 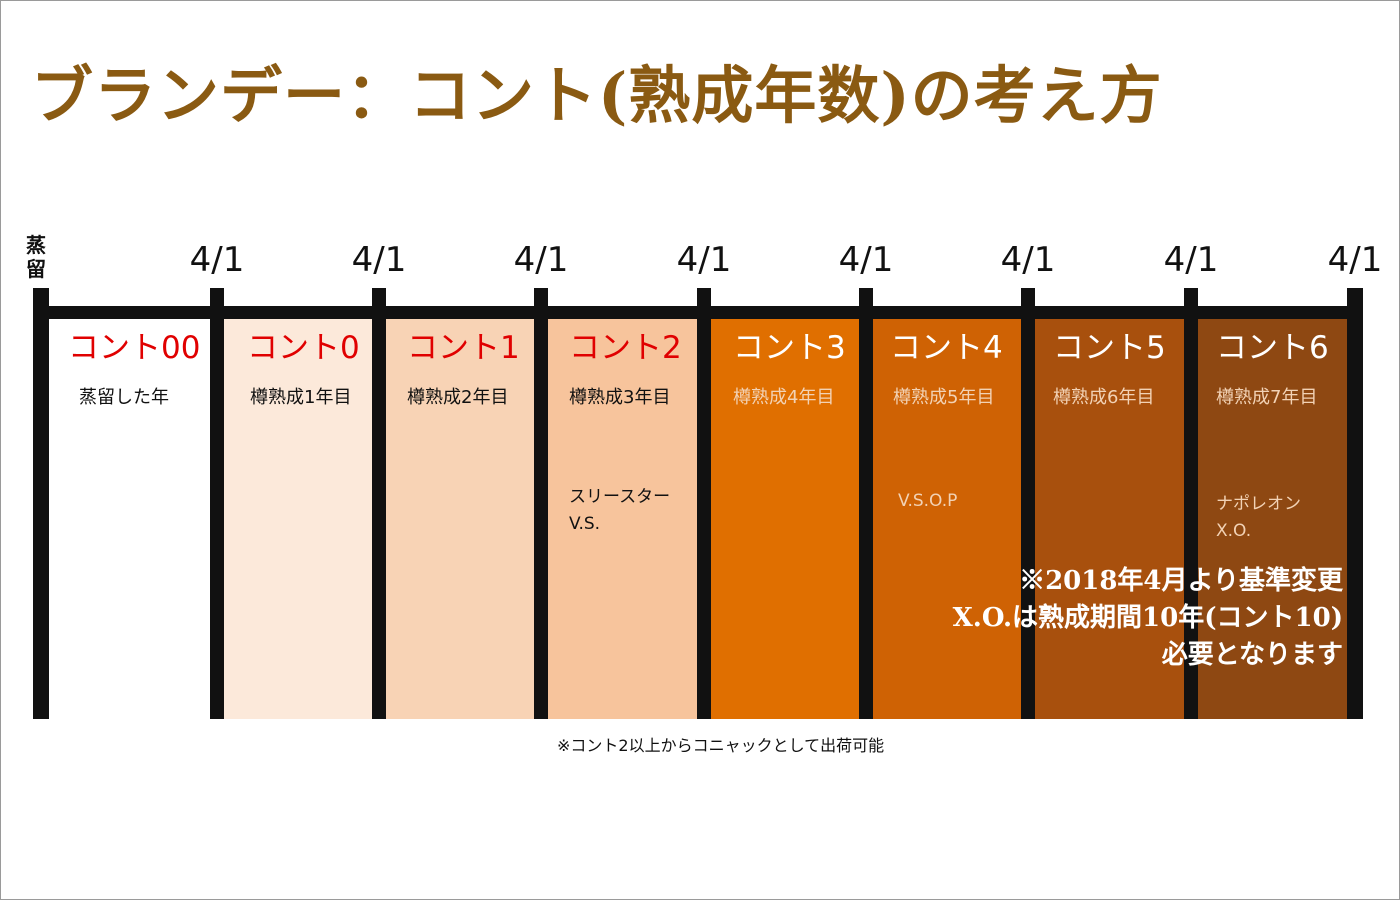 I want to click on aging-year-label: 樽熟成5年目, so click(x=944, y=397).